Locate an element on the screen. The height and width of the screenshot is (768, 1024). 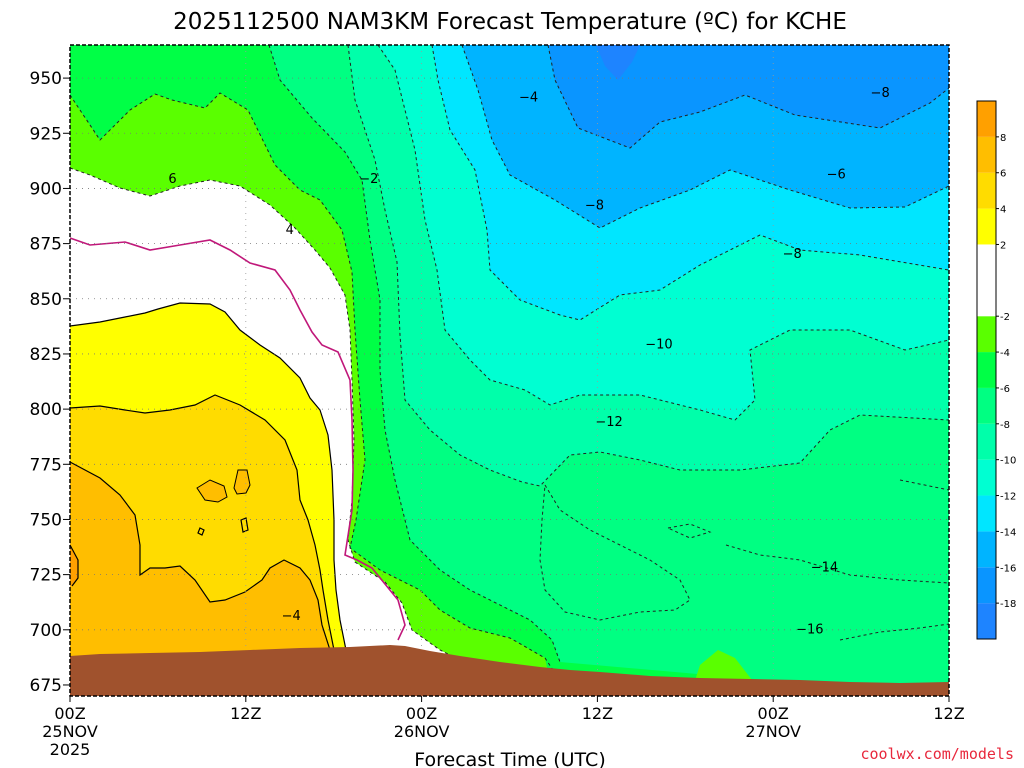
isotherm-small-cell is located at coordinates (223, 526).